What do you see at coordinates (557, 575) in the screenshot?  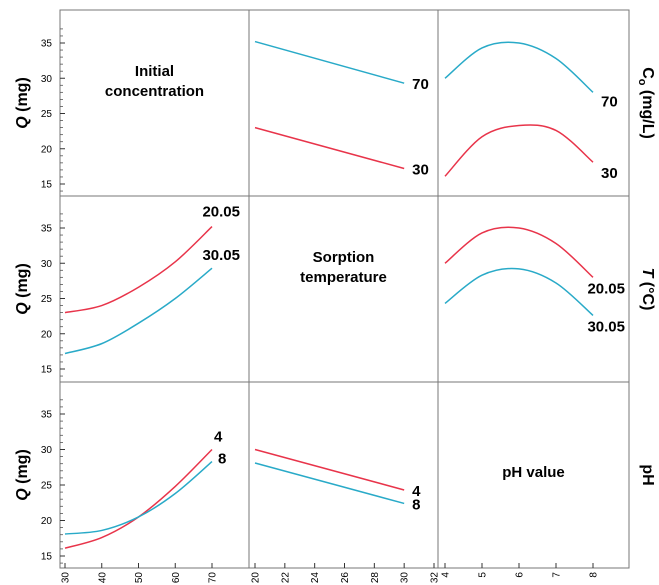 I see `x-tick-label: 7` at bounding box center [557, 575].